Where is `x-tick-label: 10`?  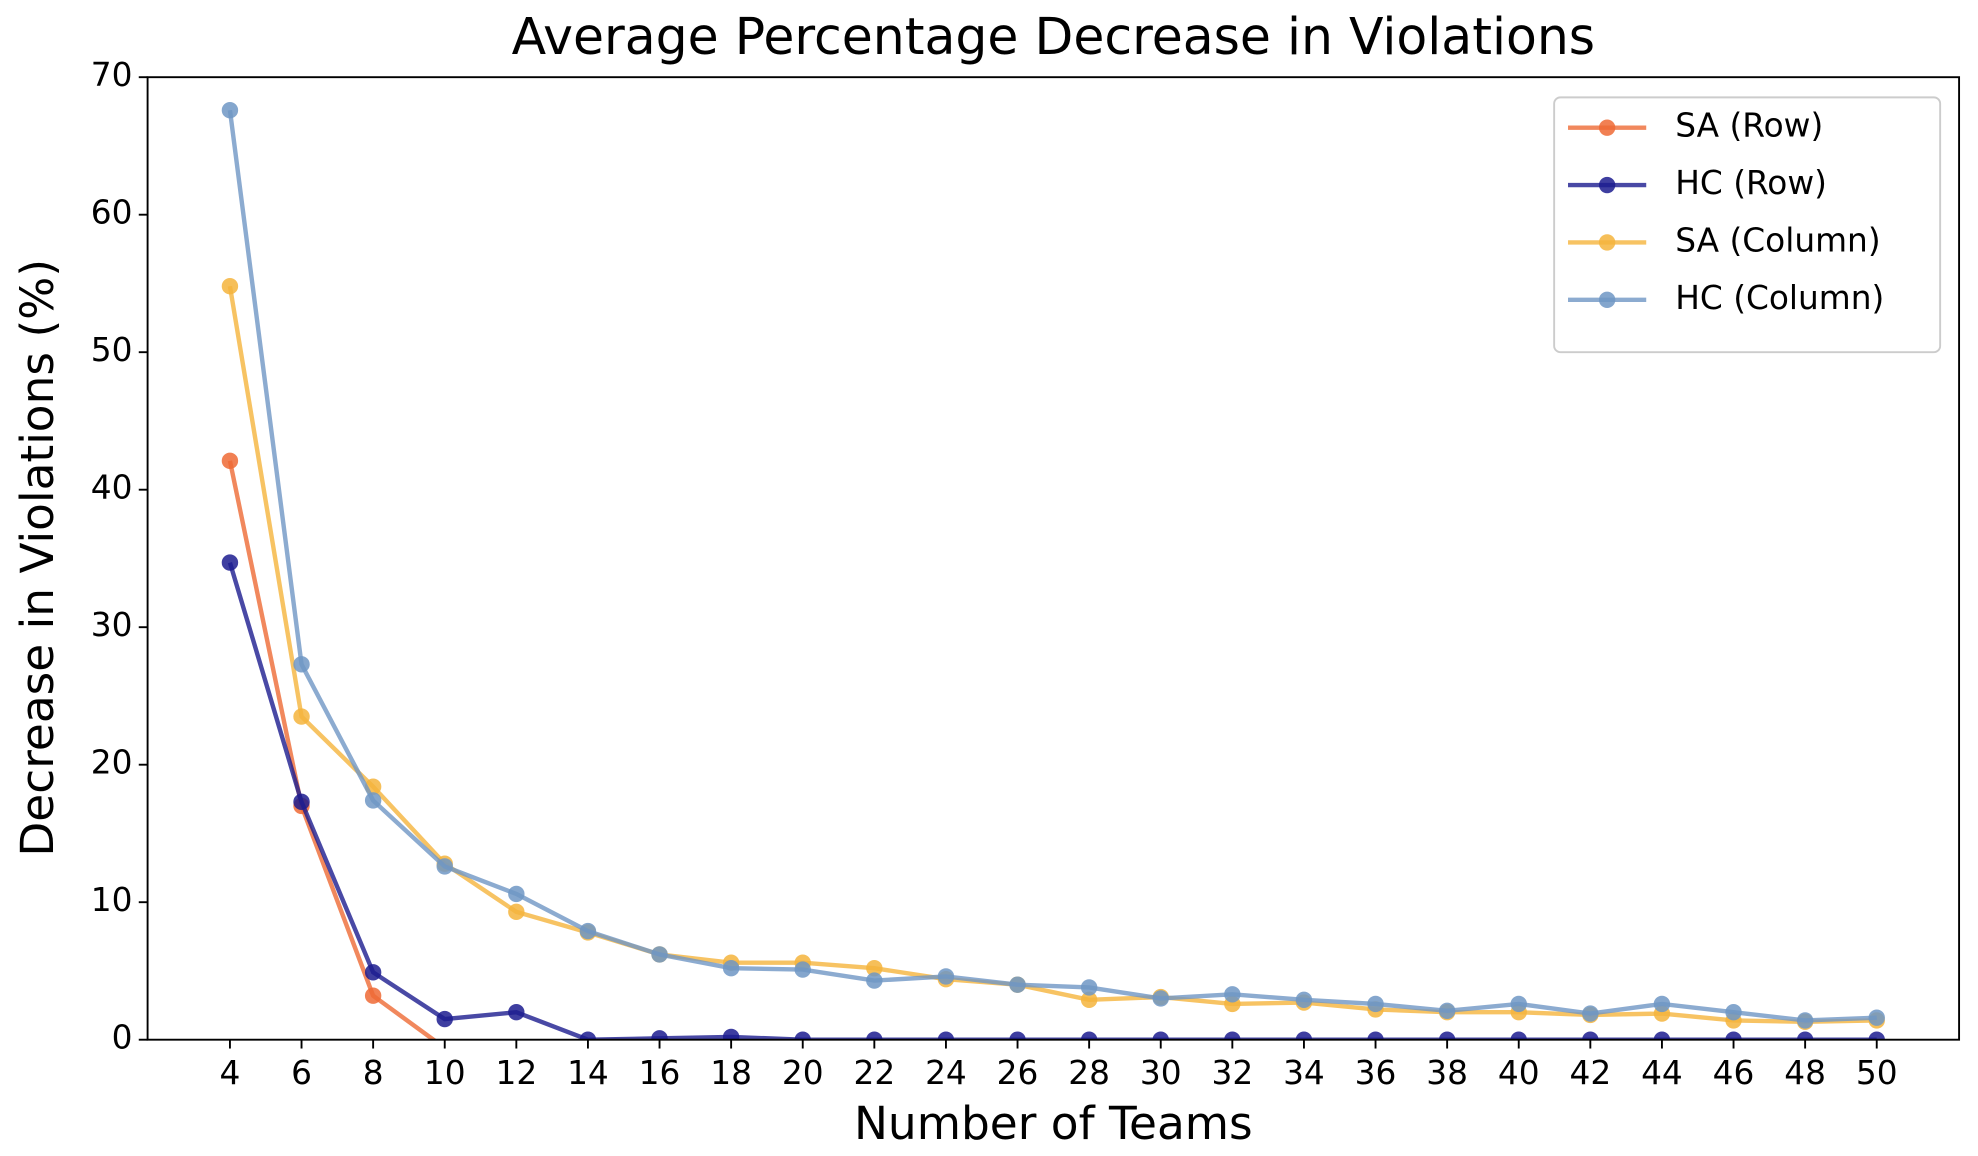
x-tick-label: 10 is located at coordinates (445, 1073).